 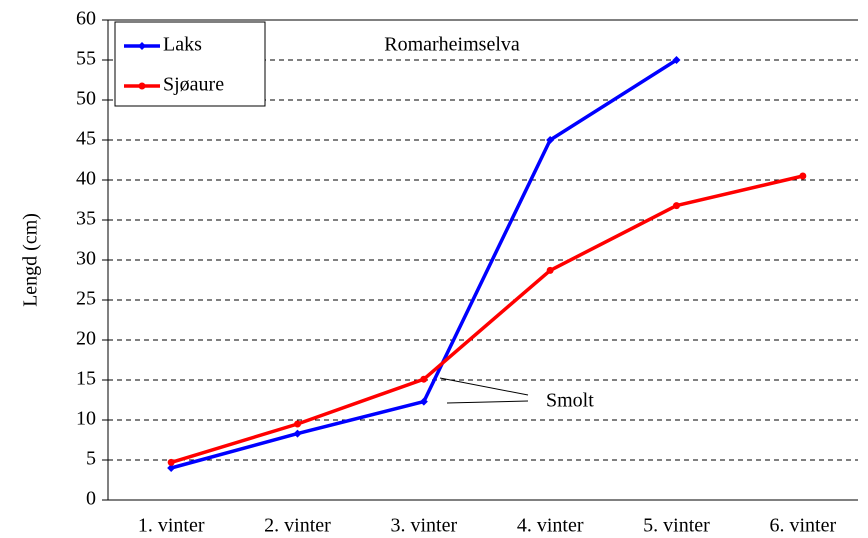 I want to click on legend-box, so click(x=190, y=64).